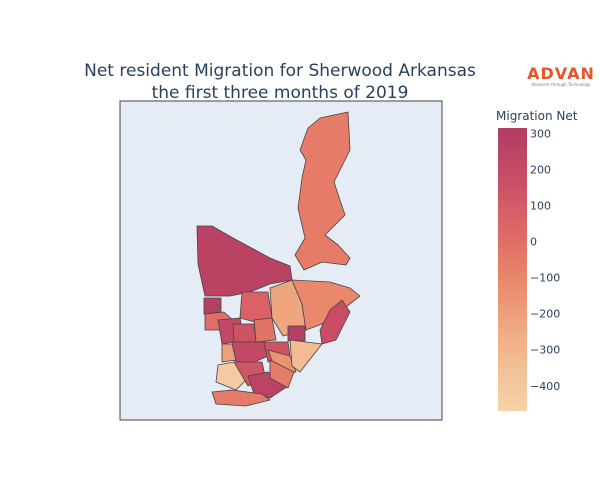  Describe the element at coordinates (241, 398) in the screenshot. I see `region-bottom-tract` at that location.